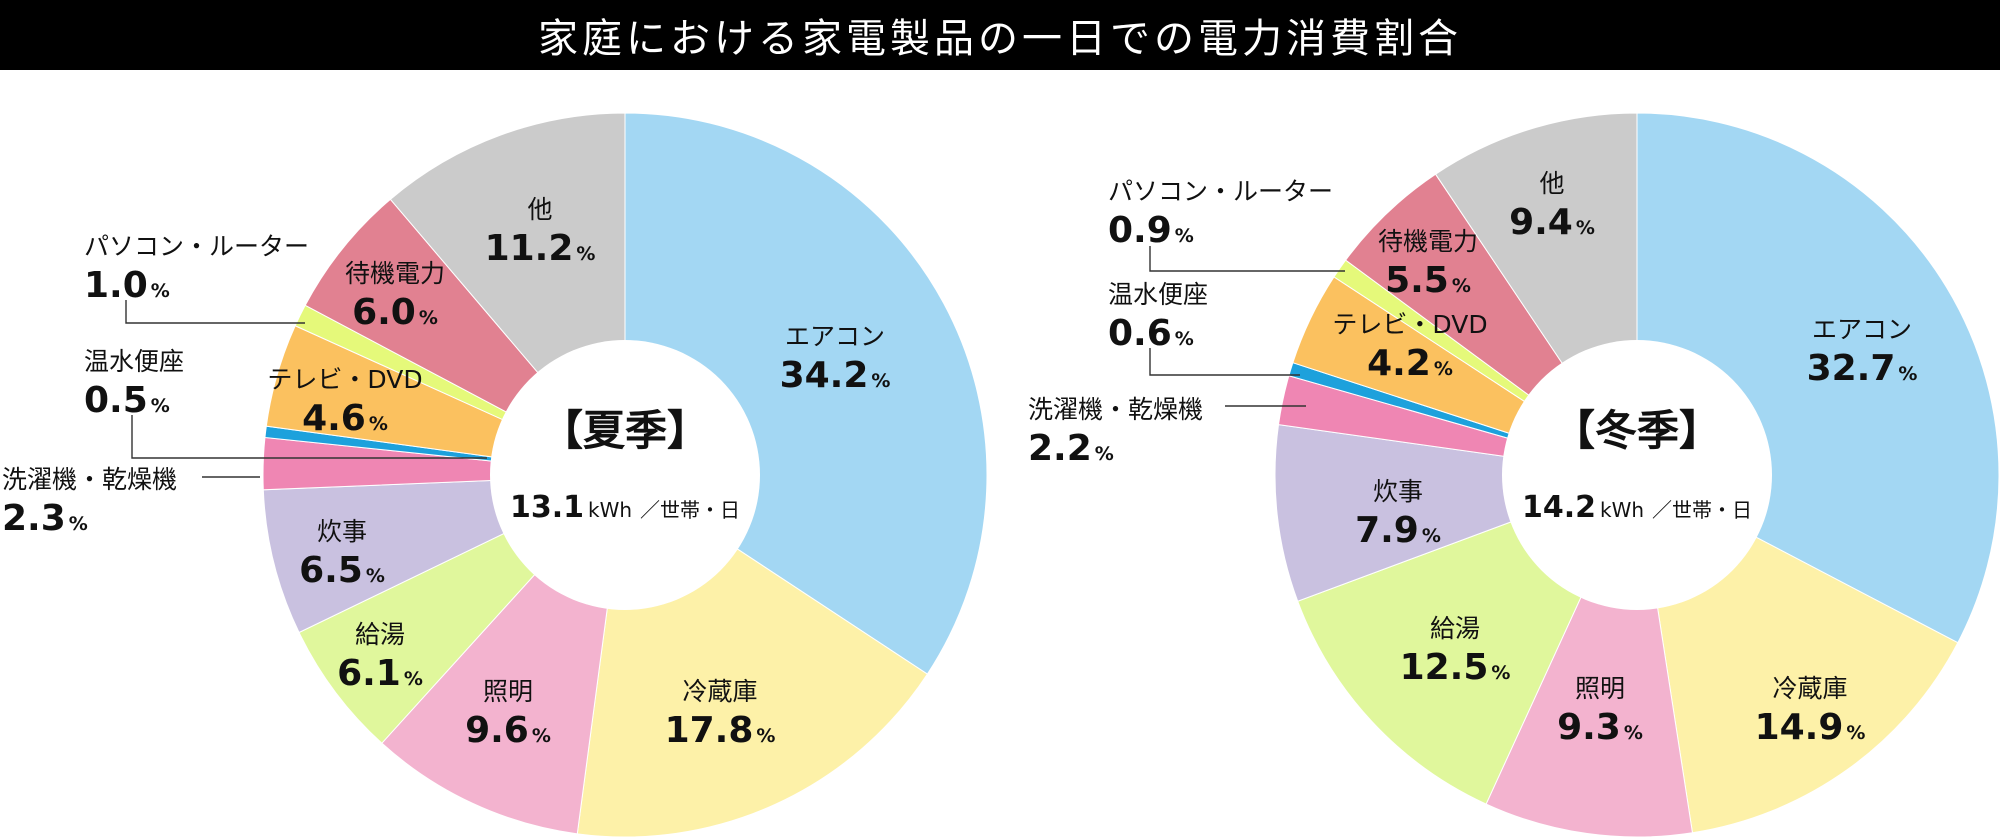 Image resolution: width=2000 pixels, height=839 pixels. Describe the element at coordinates (342, 570) in the screenshot. I see `slice-value: 6.5%` at that location.